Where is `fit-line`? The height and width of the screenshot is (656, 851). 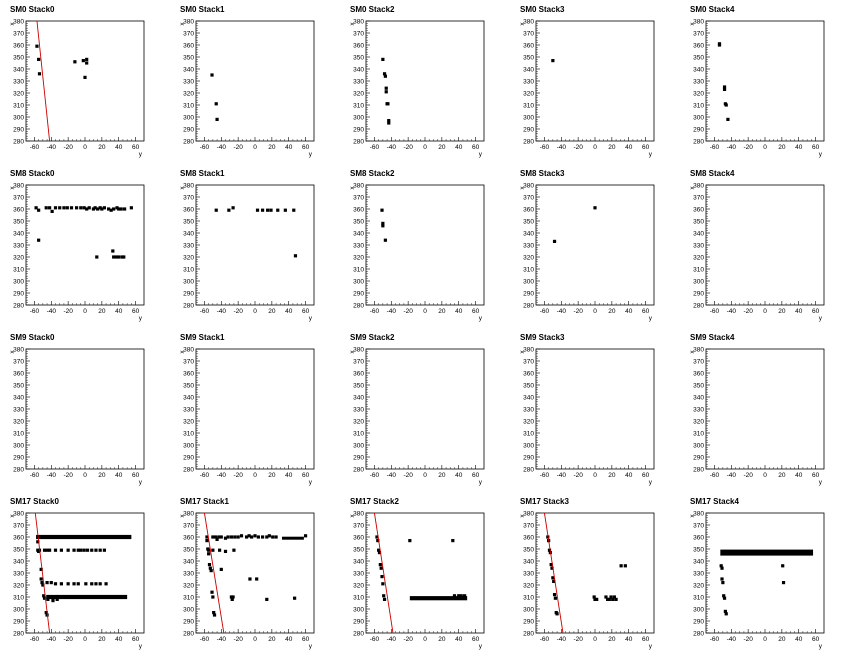
fit-line is located at coordinates (553, 573).